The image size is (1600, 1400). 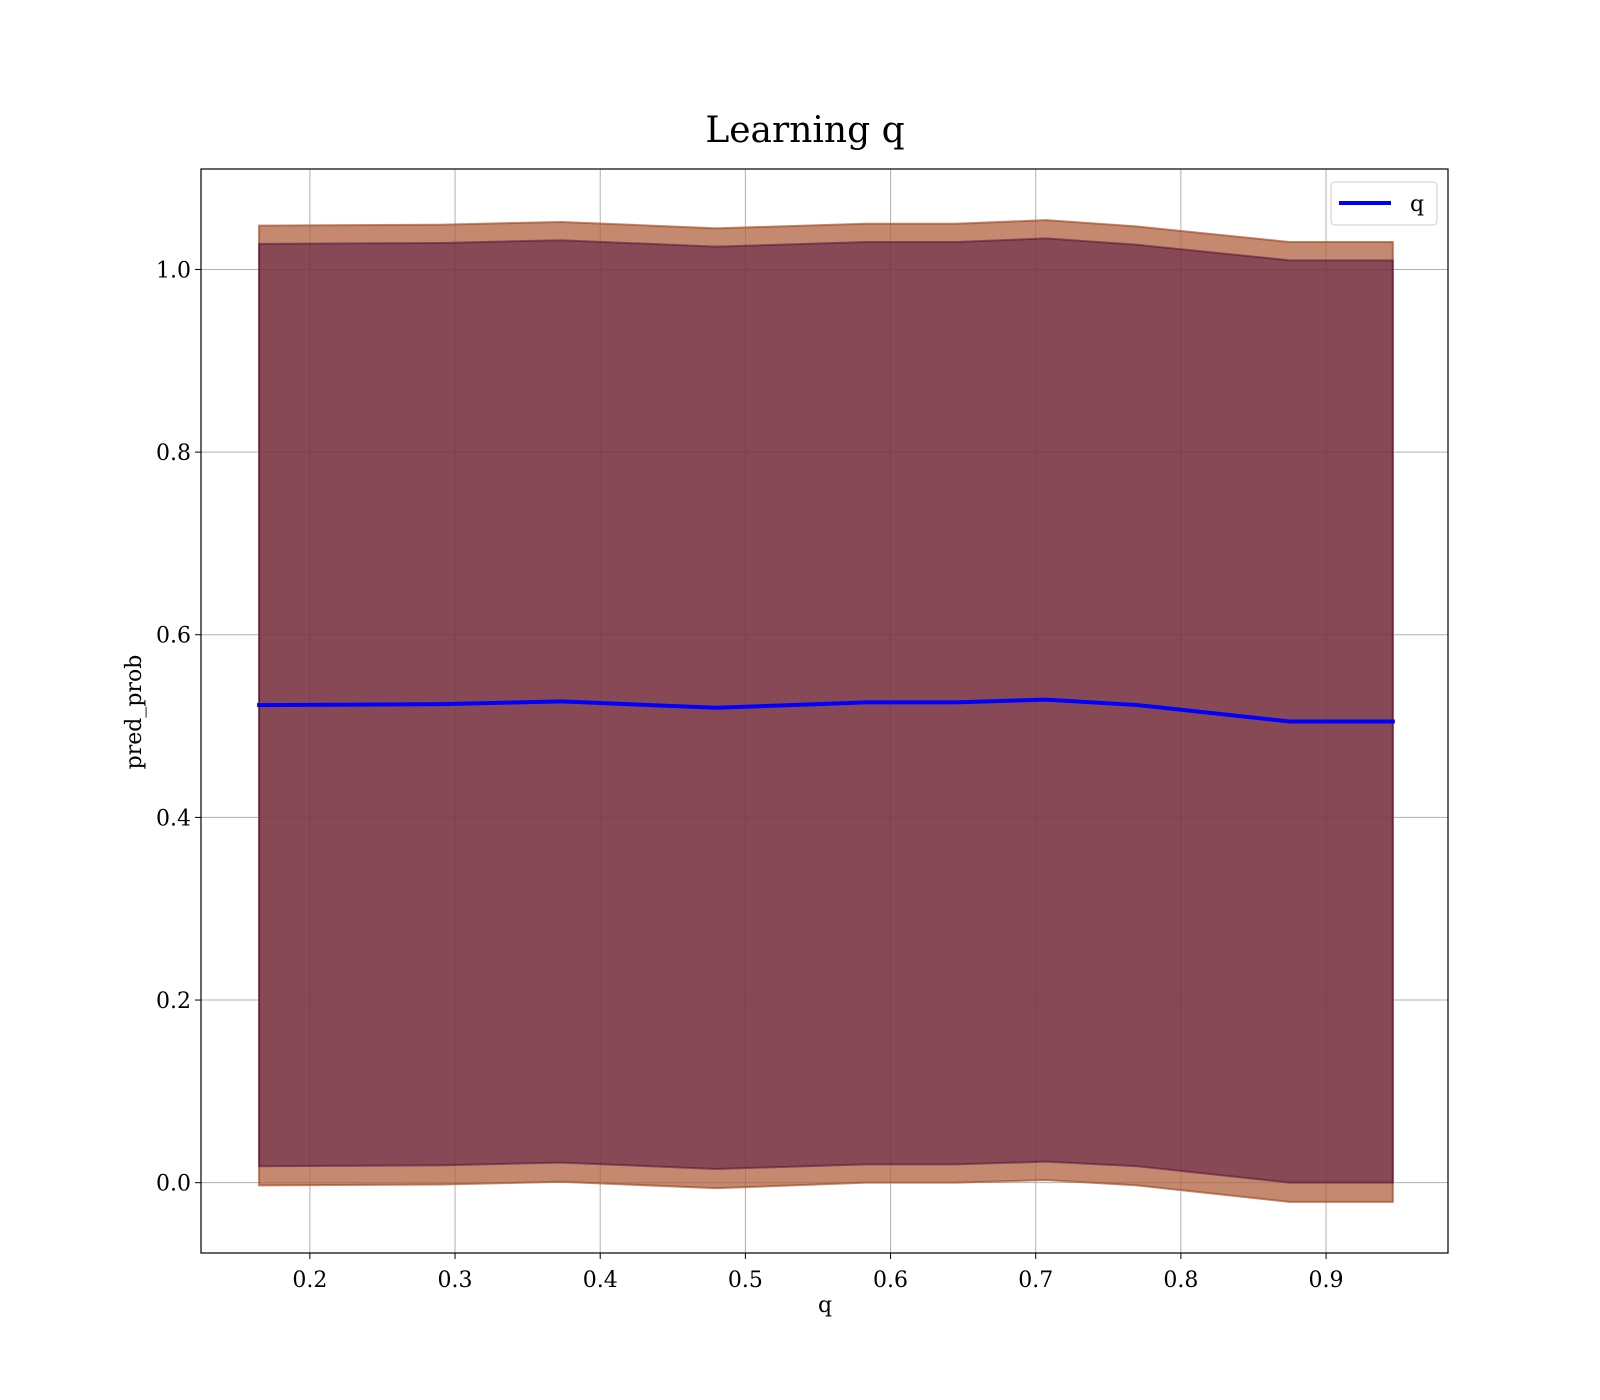 I want to click on y-tick-label: 1.0, so click(x=173, y=270).